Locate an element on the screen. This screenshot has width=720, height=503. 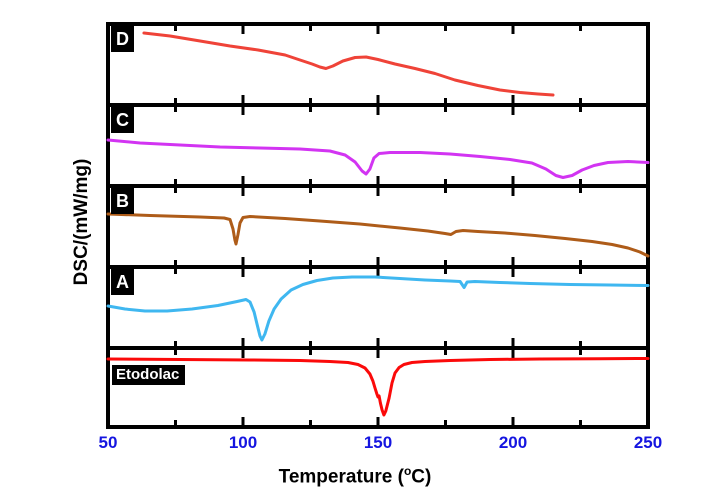
x-tick-label-50: 50 is located at coordinates (108, 442).